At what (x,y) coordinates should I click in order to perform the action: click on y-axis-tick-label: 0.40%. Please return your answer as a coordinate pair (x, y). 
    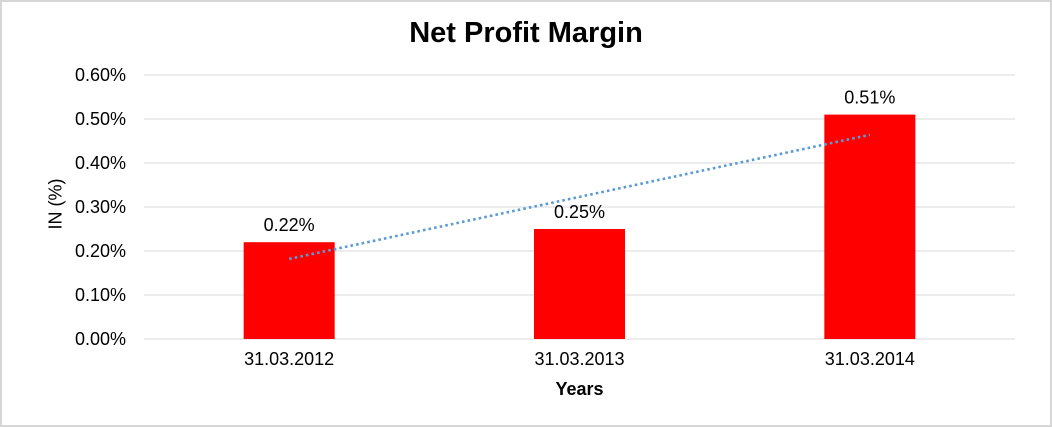
    Looking at the image, I should click on (100, 163).